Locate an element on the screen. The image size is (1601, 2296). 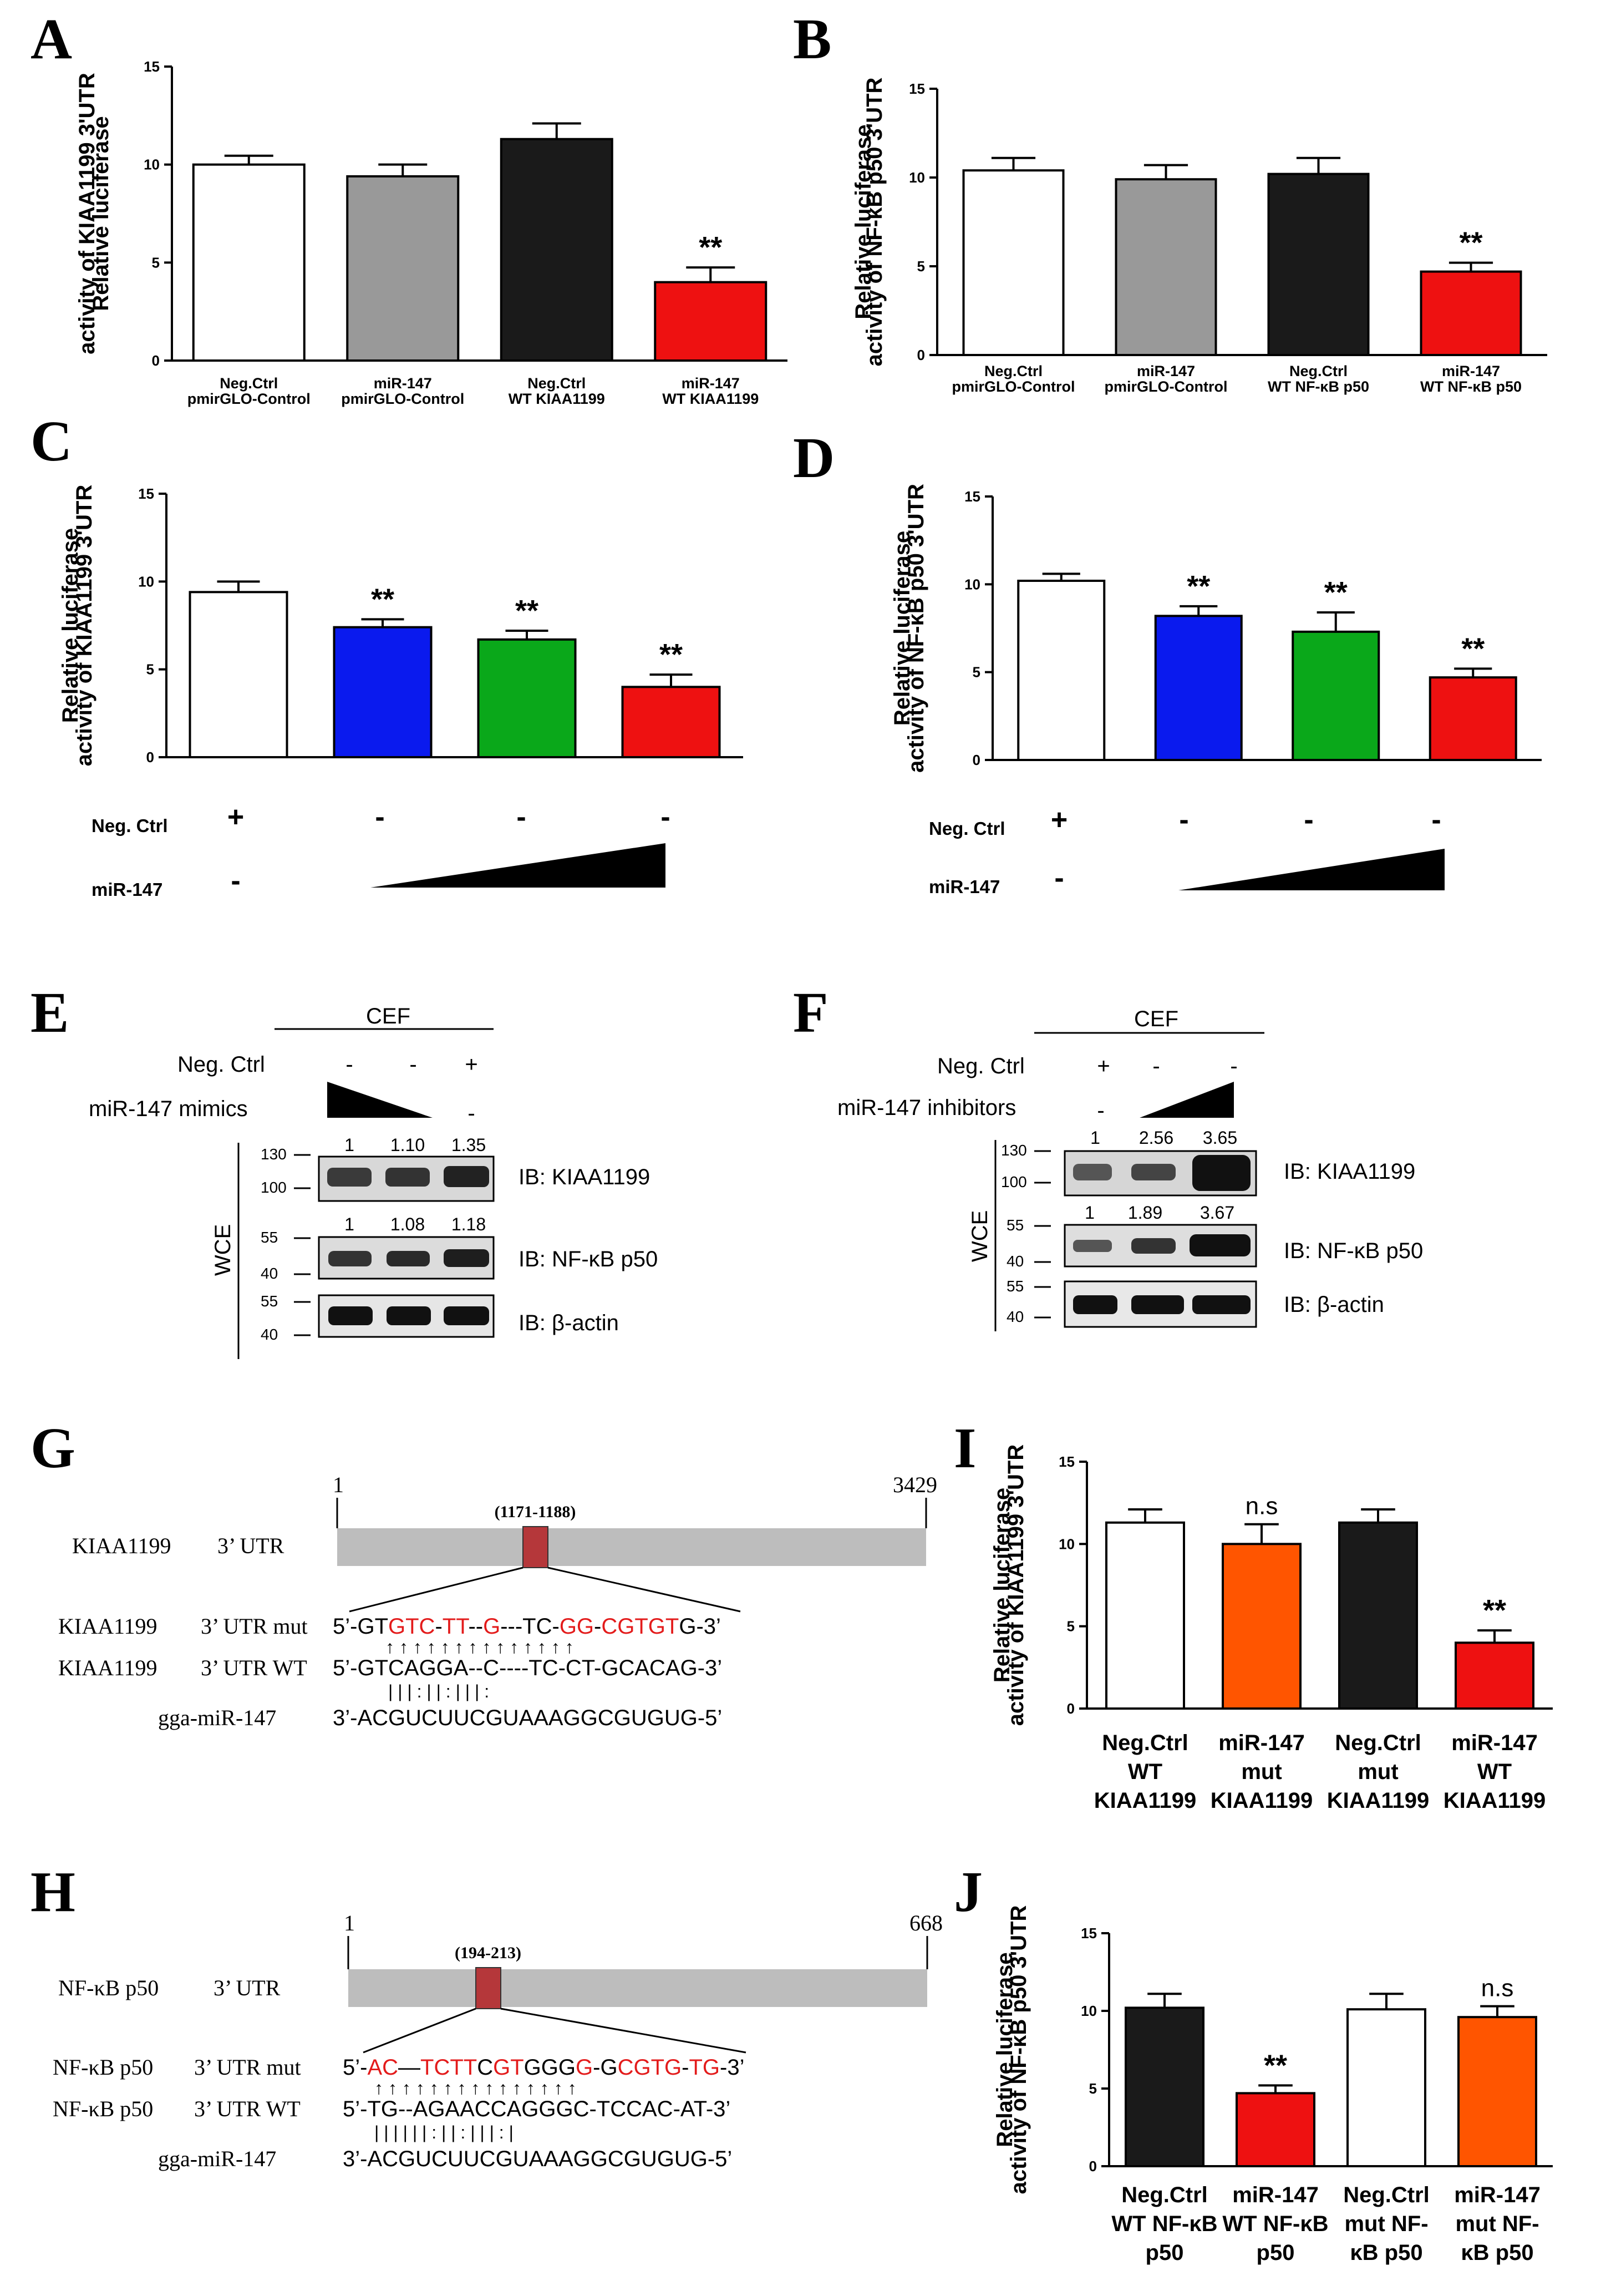
seq-segment: - is located at coordinates (685, 2067).